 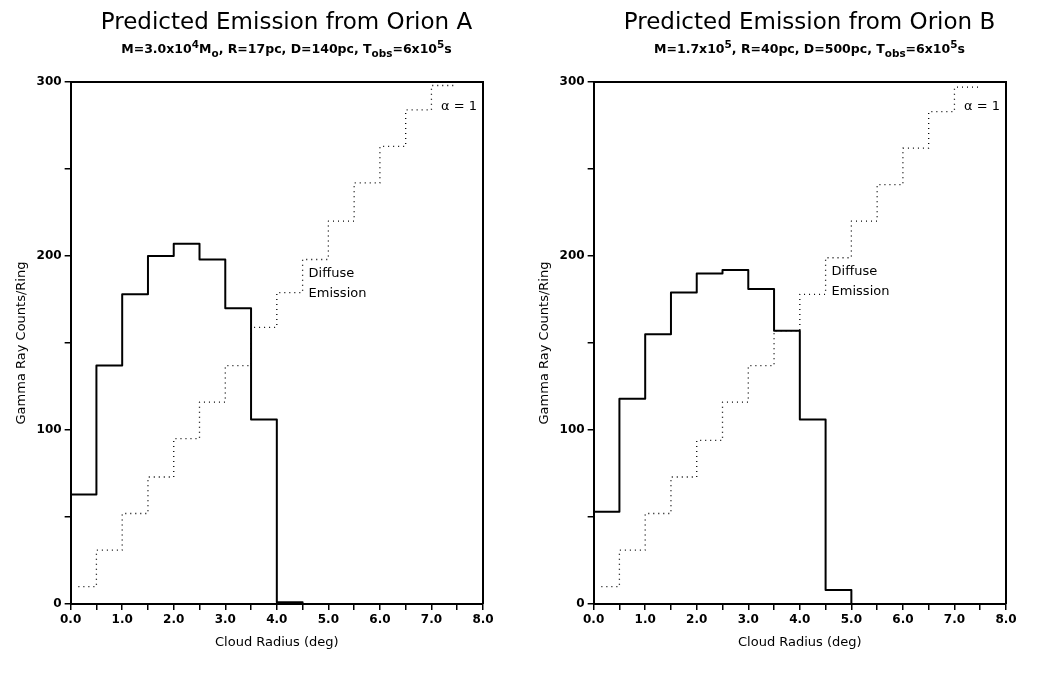 I want to click on text: M=3.0x10$^{4}$M$_{o}$, R=17pc, D=140pc, T$_{obs}$=6x10$^{5}$s, so click(x=286, y=48).